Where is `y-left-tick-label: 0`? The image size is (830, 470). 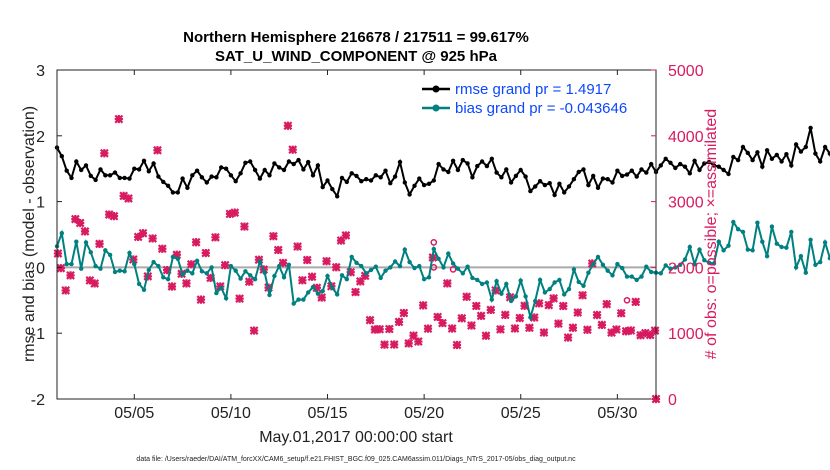
y-left-tick-label: 0 is located at coordinates (40, 268).